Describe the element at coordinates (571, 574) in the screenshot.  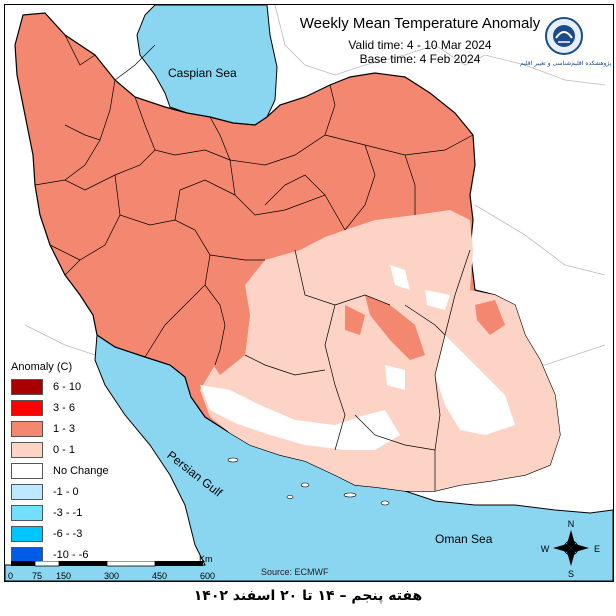
I see `compass-s: S` at that location.